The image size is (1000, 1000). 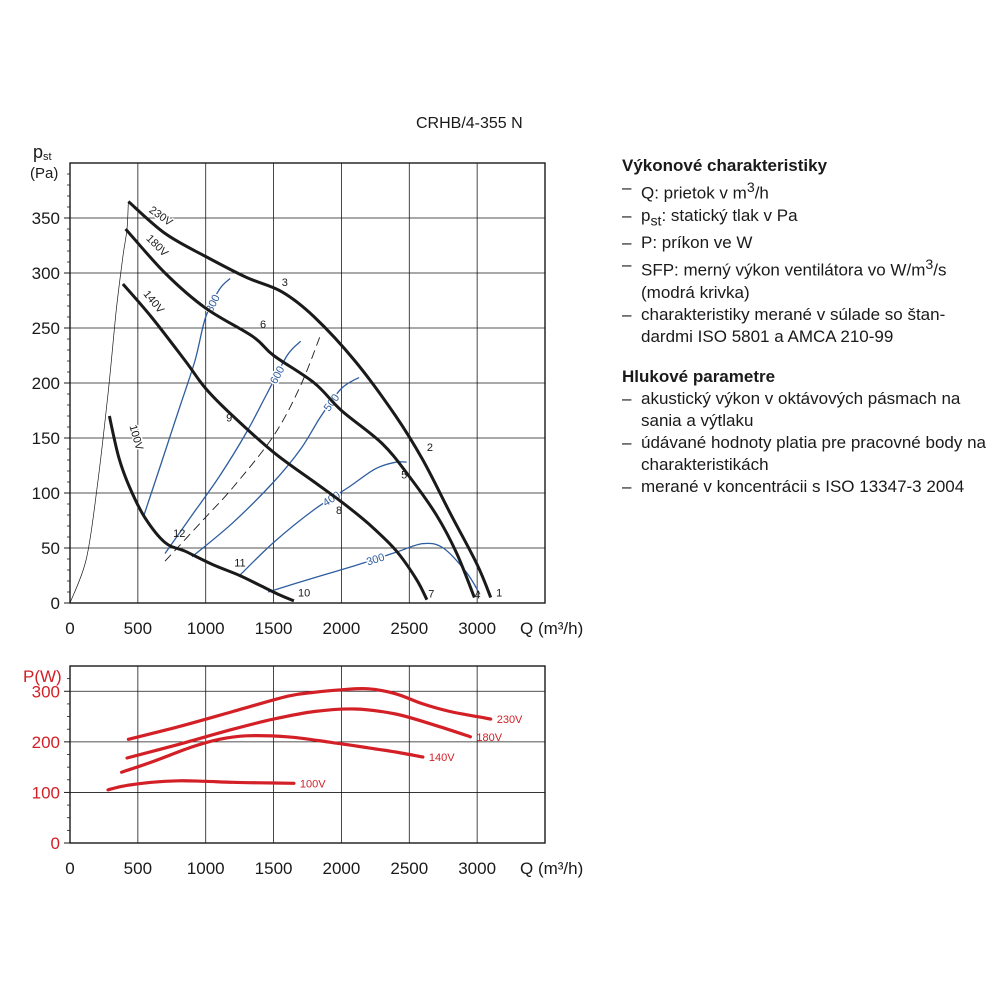 I want to click on pressure-x-tick-label: 500, so click(x=138, y=628).